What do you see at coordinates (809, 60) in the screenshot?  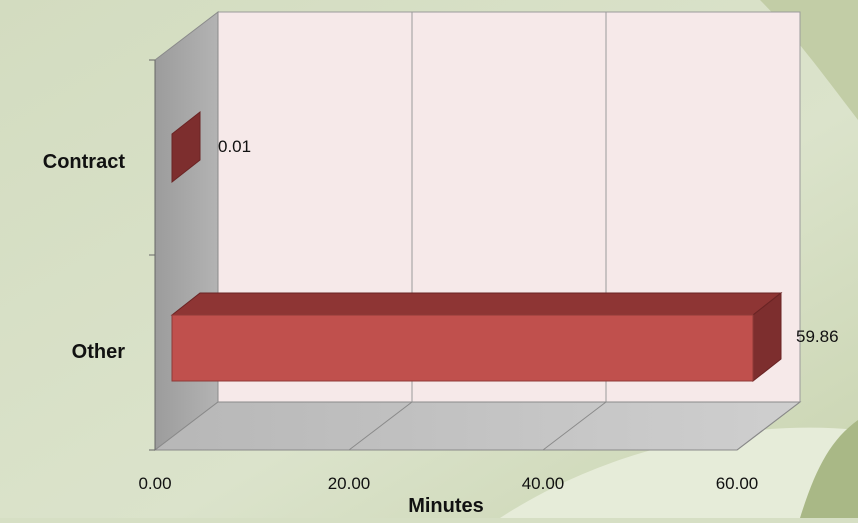 I see `background-swoosh-top` at bounding box center [809, 60].